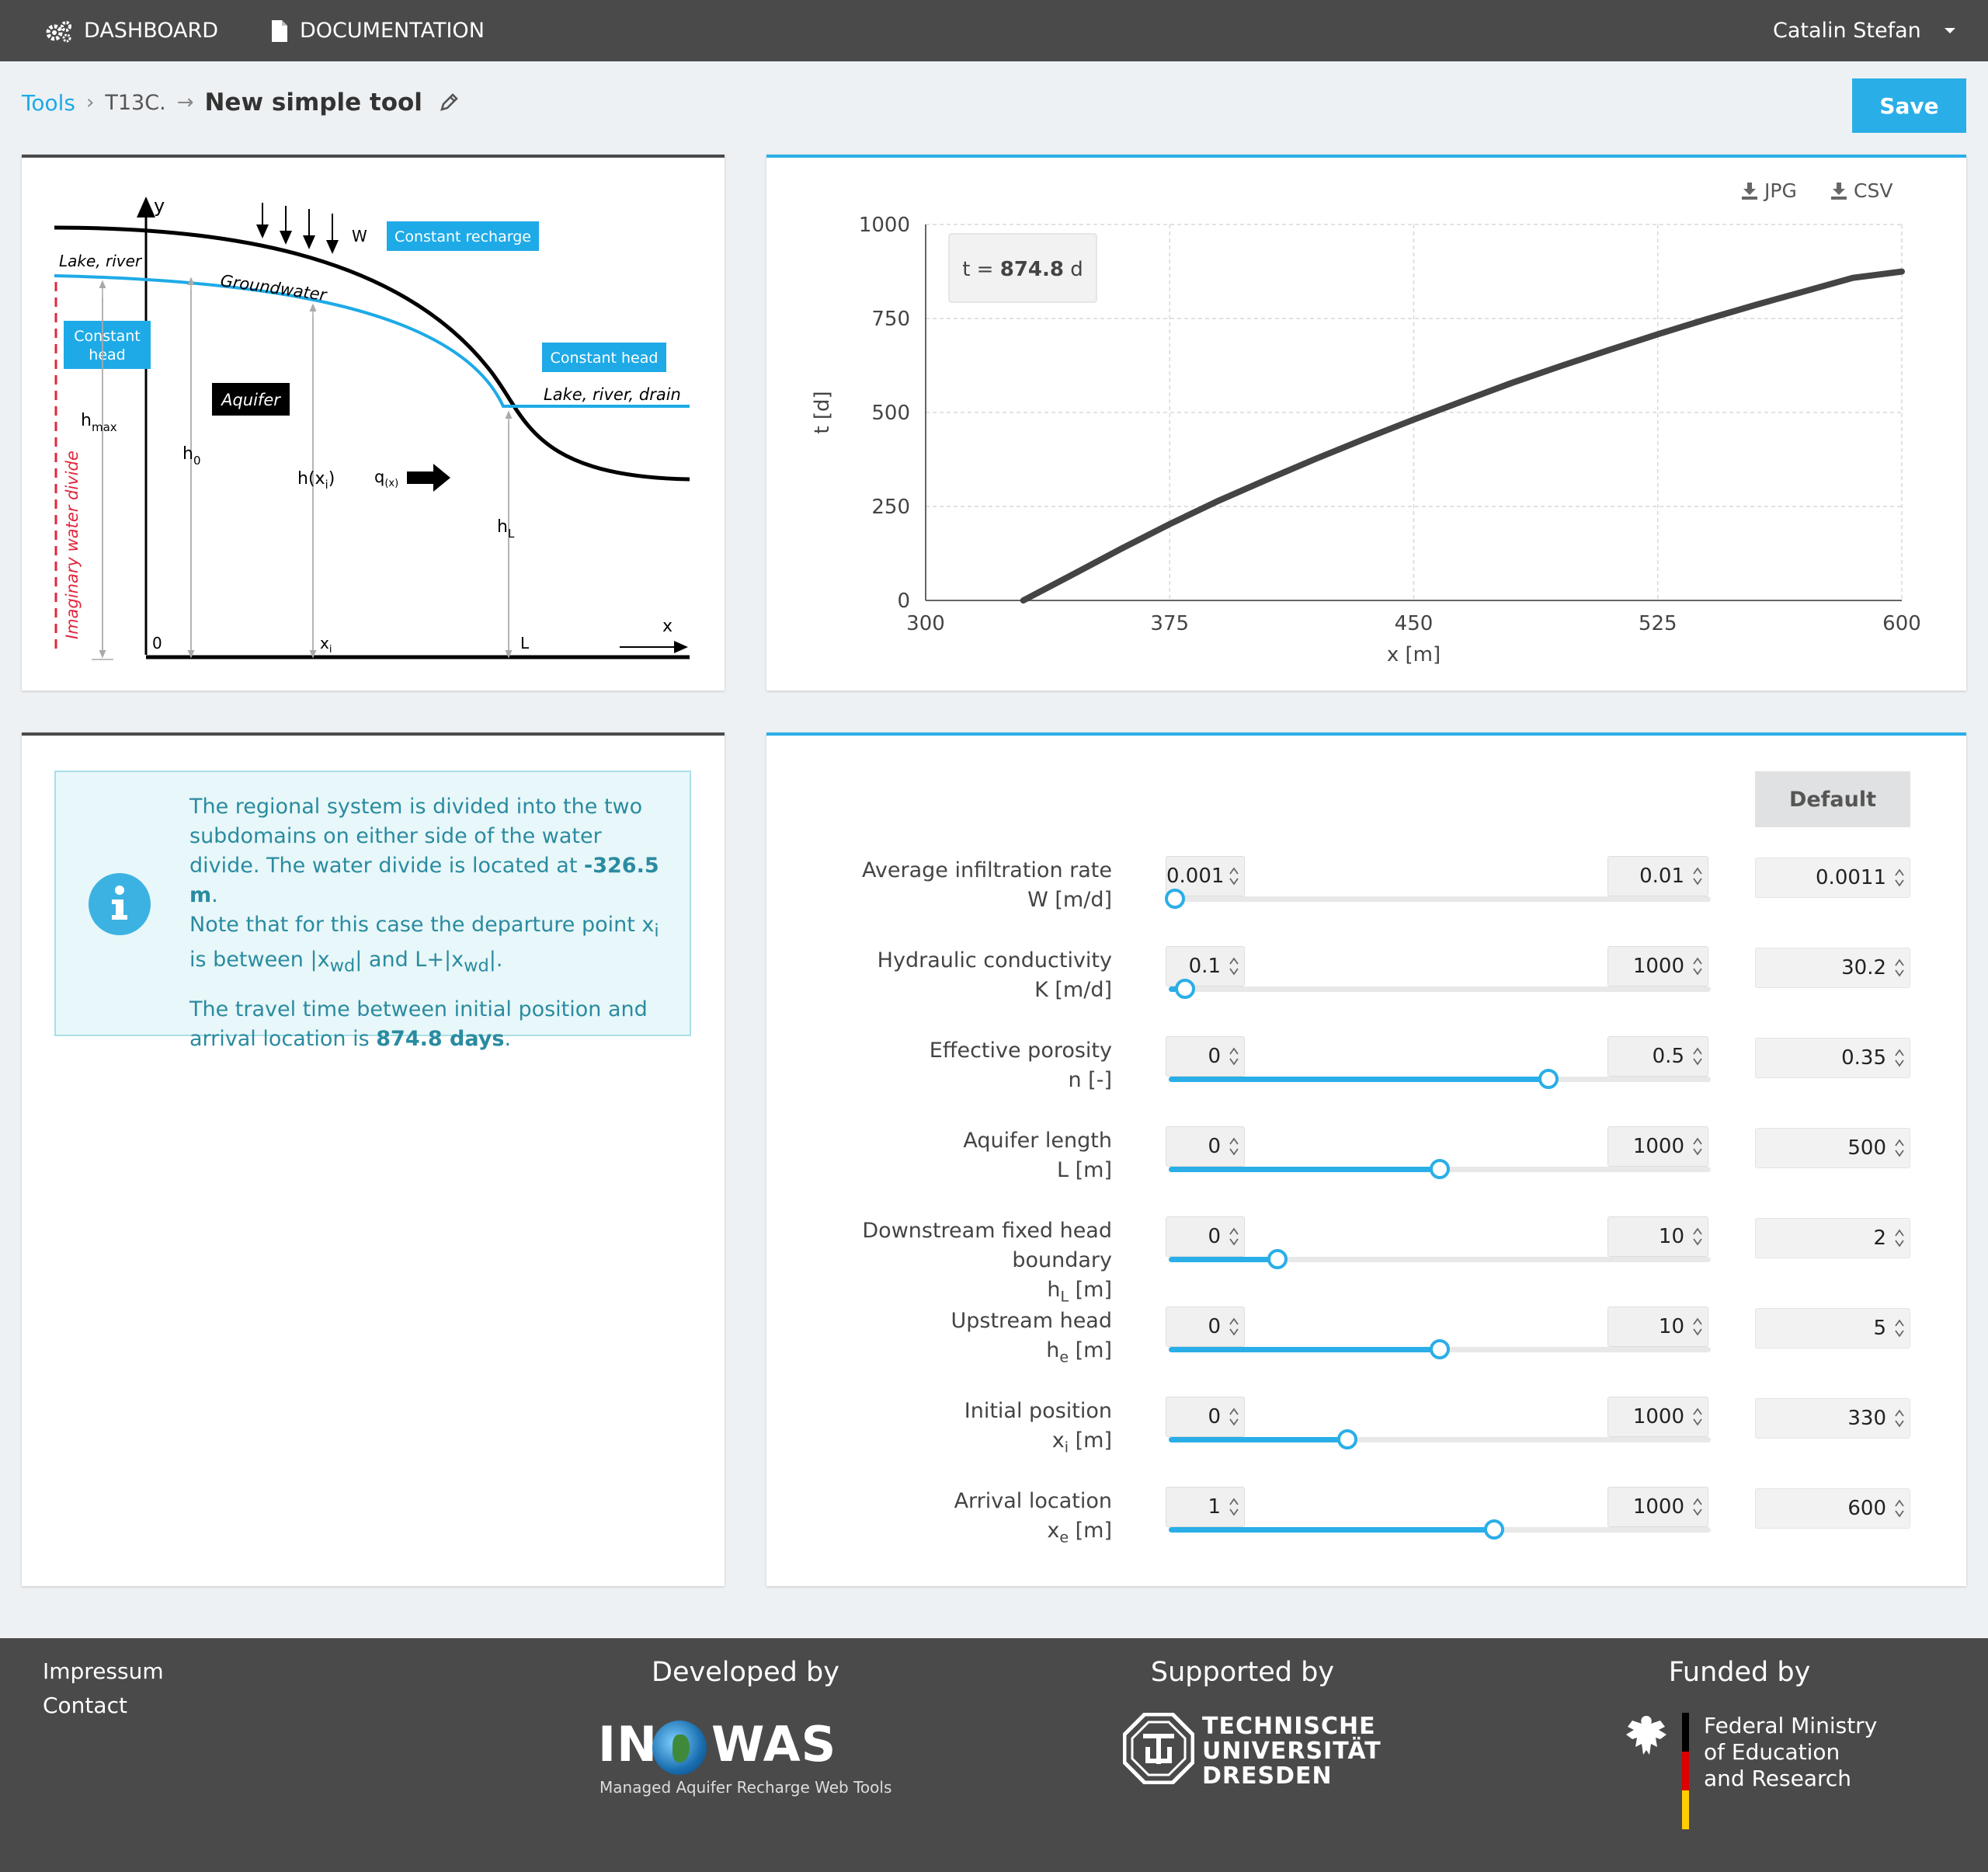  What do you see at coordinates (1761, 1783) in the screenshot?
I see `bmbf-logo: Federal Ministry of Education and Research` at bounding box center [1761, 1783].